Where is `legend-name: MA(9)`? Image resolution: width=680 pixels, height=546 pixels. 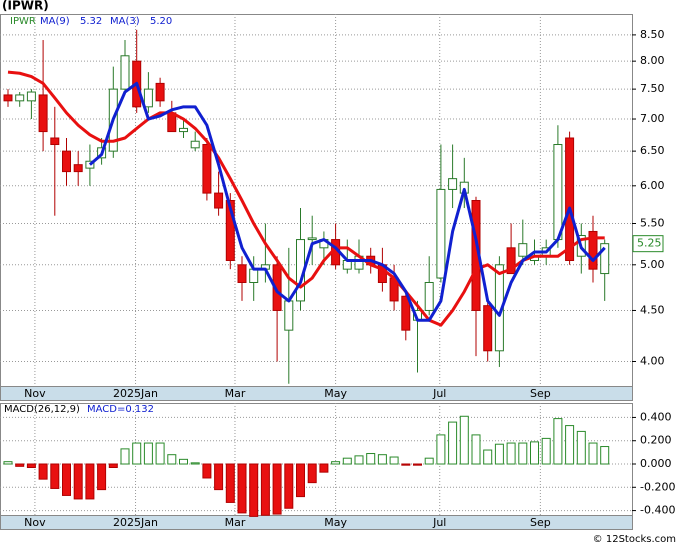
legend-name: MA(9) is located at coordinates (55, 21).